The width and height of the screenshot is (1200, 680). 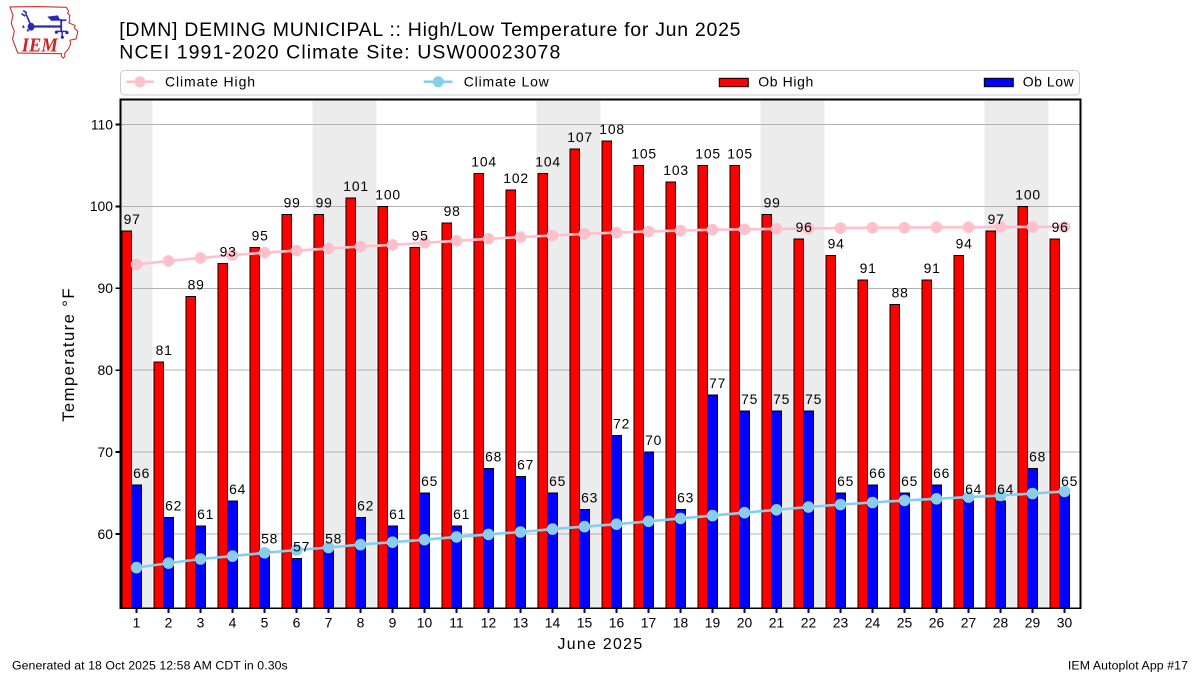 What do you see at coordinates (1033, 623) in the screenshot?
I see `svg-text: 29` at bounding box center [1033, 623].